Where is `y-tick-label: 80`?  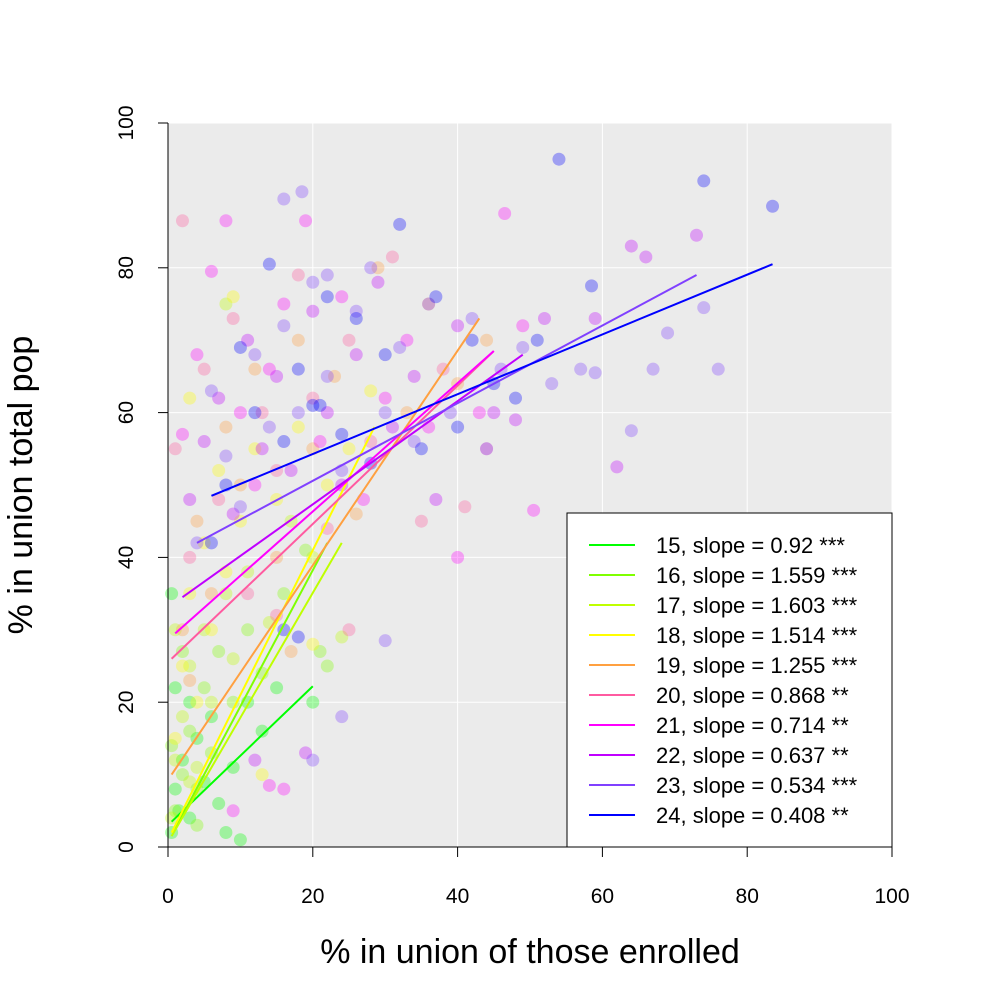
y-tick-label: 80 is located at coordinates (126, 267).